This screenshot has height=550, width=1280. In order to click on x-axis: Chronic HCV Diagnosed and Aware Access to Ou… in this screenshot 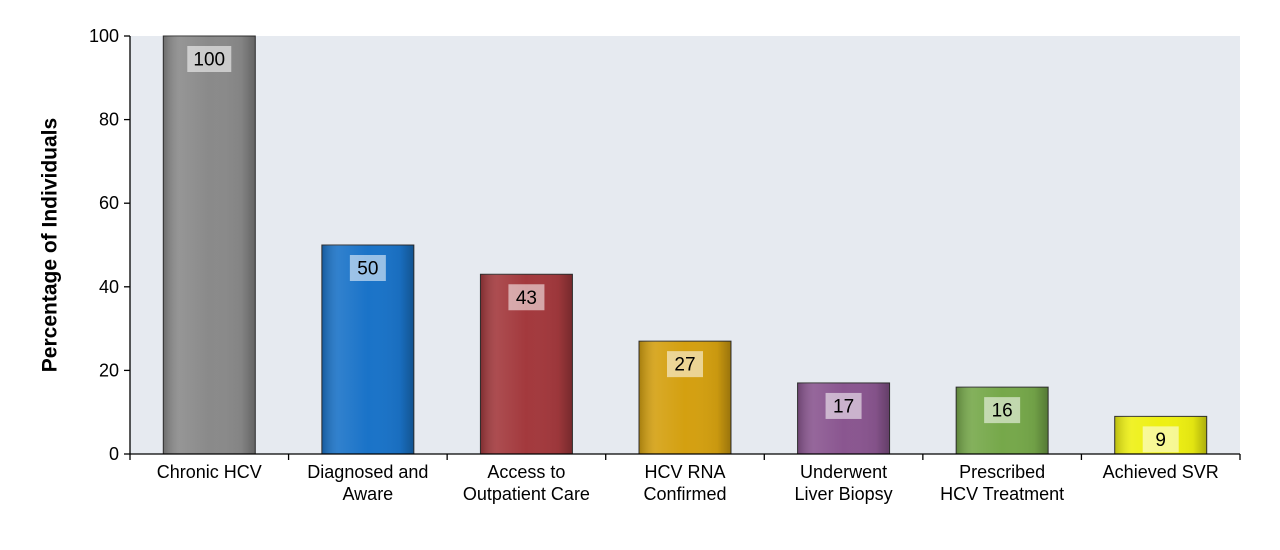, I will do `click(685, 478)`.